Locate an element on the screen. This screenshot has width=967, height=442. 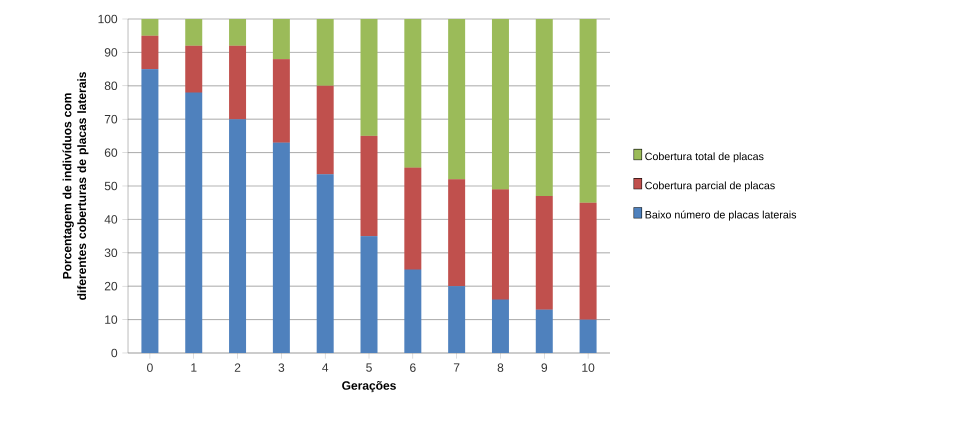
y-tick-label: 40 is located at coordinates (111, 219).